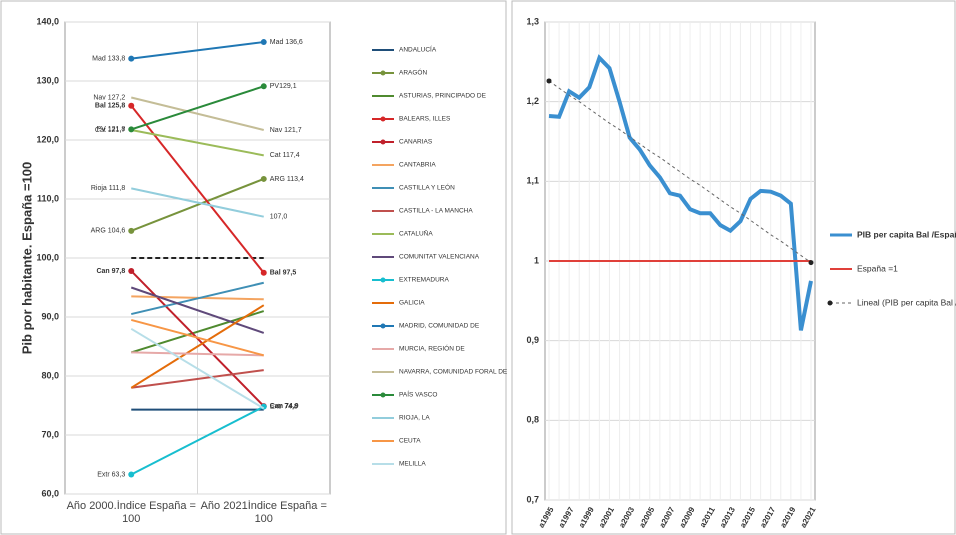  I want to click on legend-label: CANARIAS, so click(416, 142).